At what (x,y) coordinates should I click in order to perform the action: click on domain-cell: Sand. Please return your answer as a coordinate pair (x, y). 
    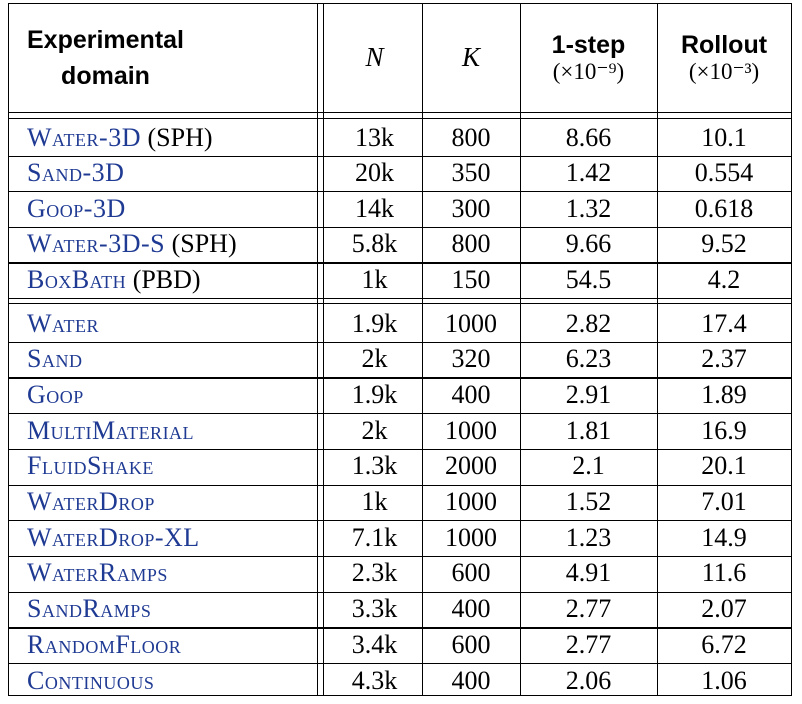
    Looking at the image, I should click on (163, 360).